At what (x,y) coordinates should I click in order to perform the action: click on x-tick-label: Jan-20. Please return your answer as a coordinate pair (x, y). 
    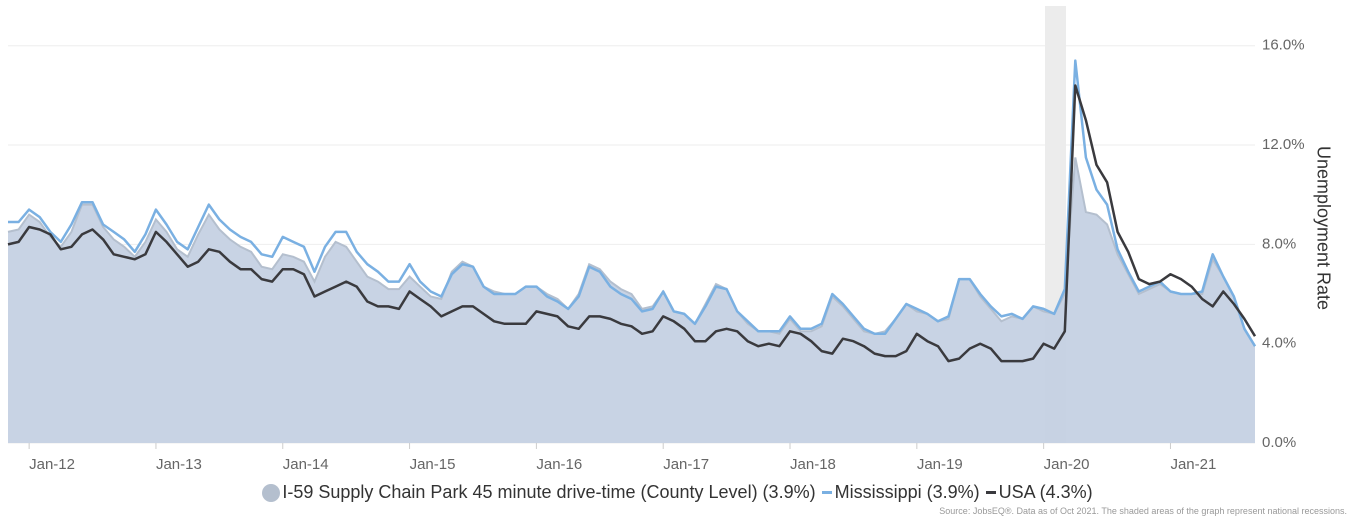
    Looking at the image, I should click on (1067, 464).